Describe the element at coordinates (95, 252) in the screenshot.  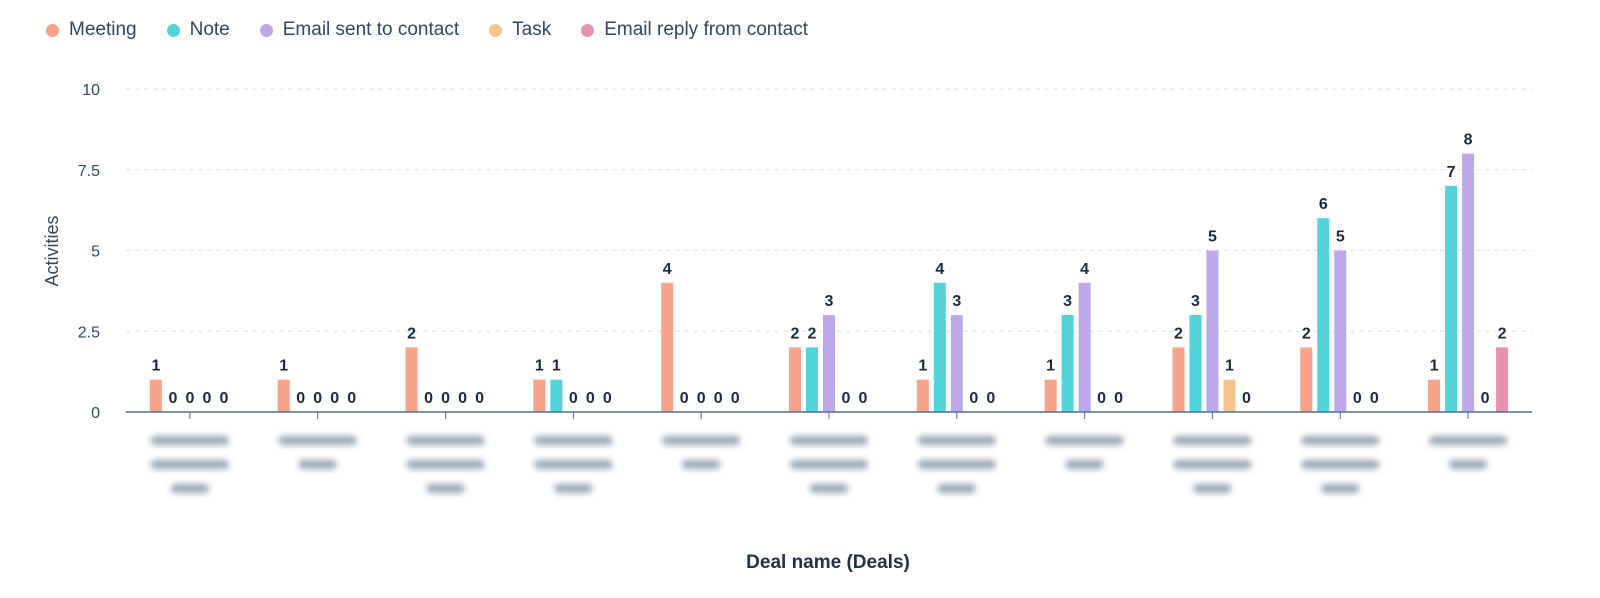
I see `y-tick-label: 5` at that location.